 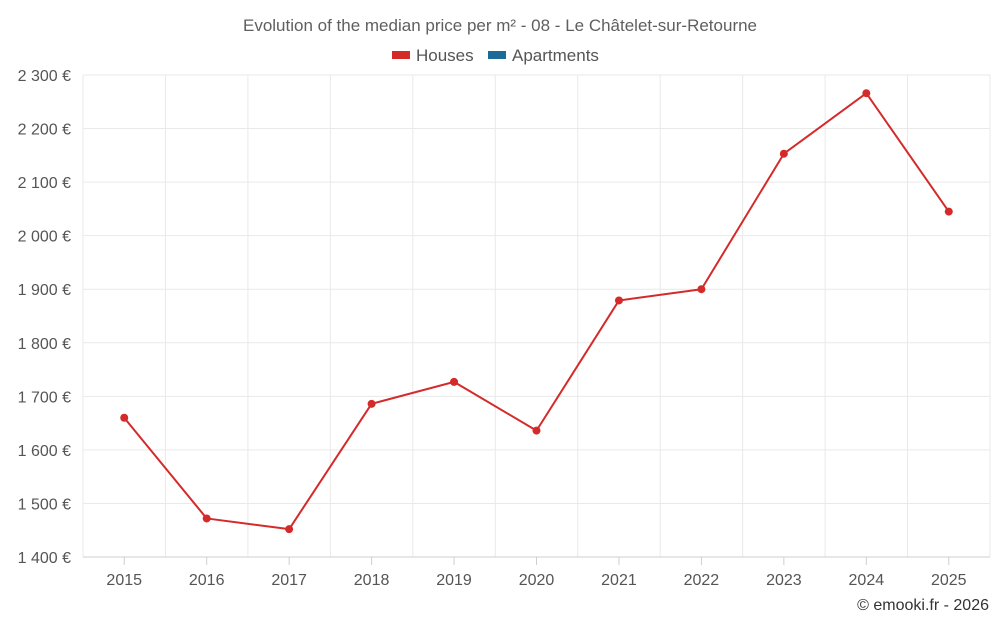 I want to click on data-point-houses-2023, so click(x=783, y=153).